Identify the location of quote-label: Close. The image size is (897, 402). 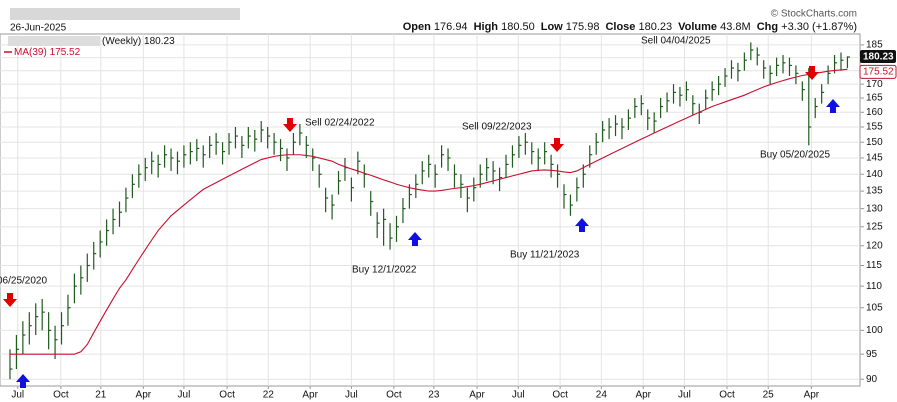
(620, 27).